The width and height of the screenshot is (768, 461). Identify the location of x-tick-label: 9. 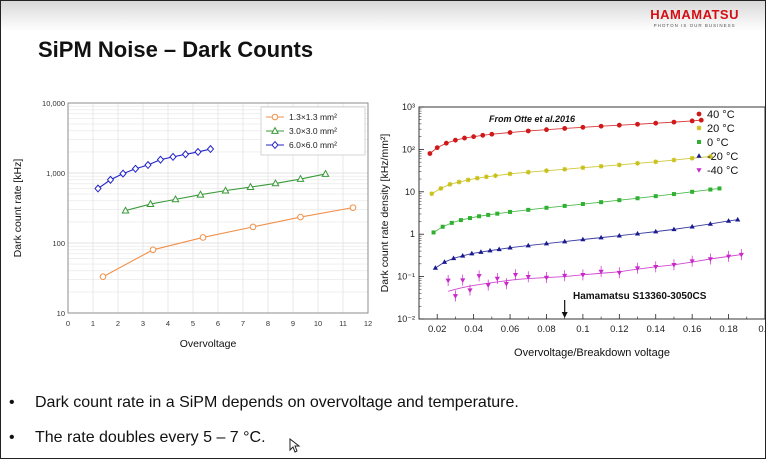
(293, 323).